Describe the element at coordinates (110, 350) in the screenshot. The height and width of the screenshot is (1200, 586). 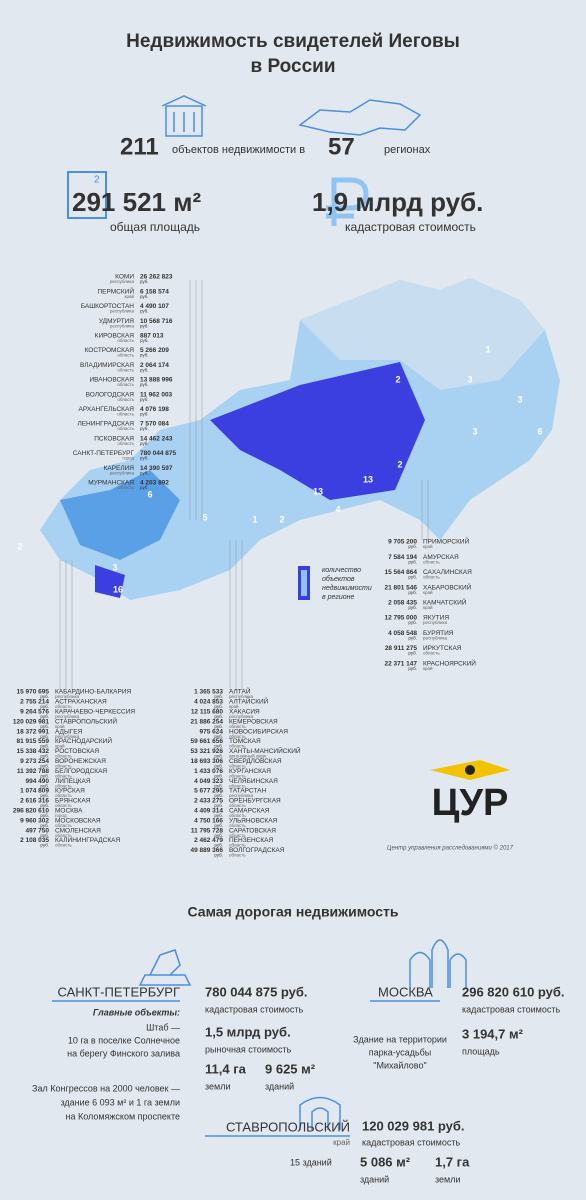
I see `region-name: КОСТРОМСКАЯ` at that location.